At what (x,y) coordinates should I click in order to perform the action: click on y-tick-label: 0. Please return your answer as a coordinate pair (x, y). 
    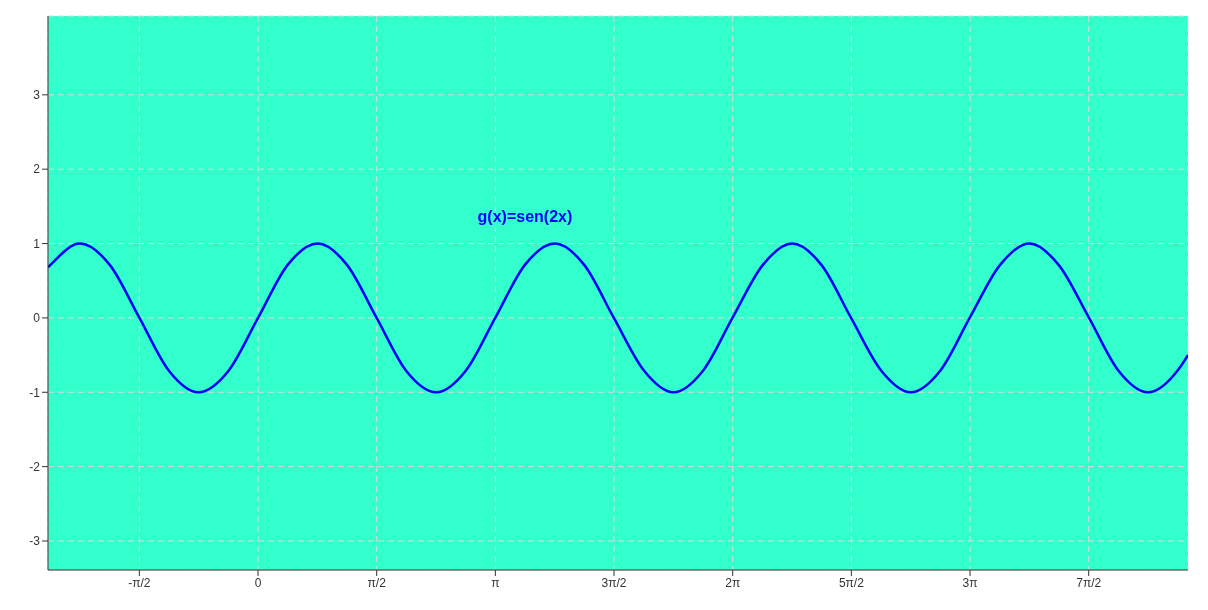
    Looking at the image, I should click on (37, 318).